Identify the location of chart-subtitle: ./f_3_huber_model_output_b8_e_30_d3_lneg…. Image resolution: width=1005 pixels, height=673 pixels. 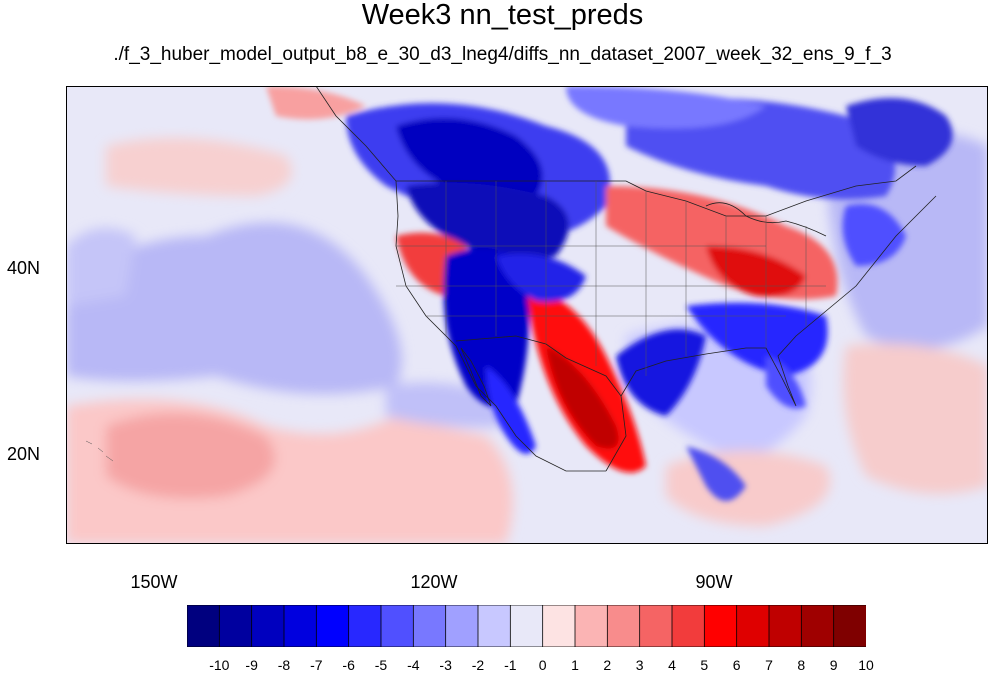
(502, 54).